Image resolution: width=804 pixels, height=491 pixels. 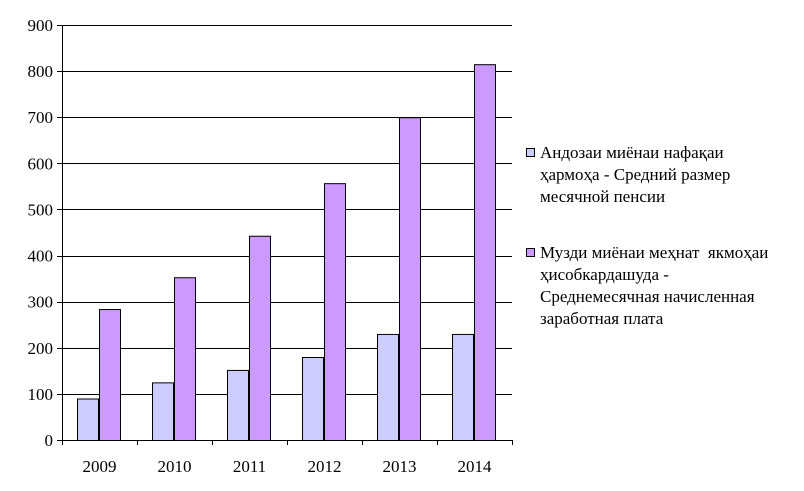 What do you see at coordinates (632, 152) in the screenshot?
I see `legend-label-line: Андозаи миёнаи нафақаи` at bounding box center [632, 152].